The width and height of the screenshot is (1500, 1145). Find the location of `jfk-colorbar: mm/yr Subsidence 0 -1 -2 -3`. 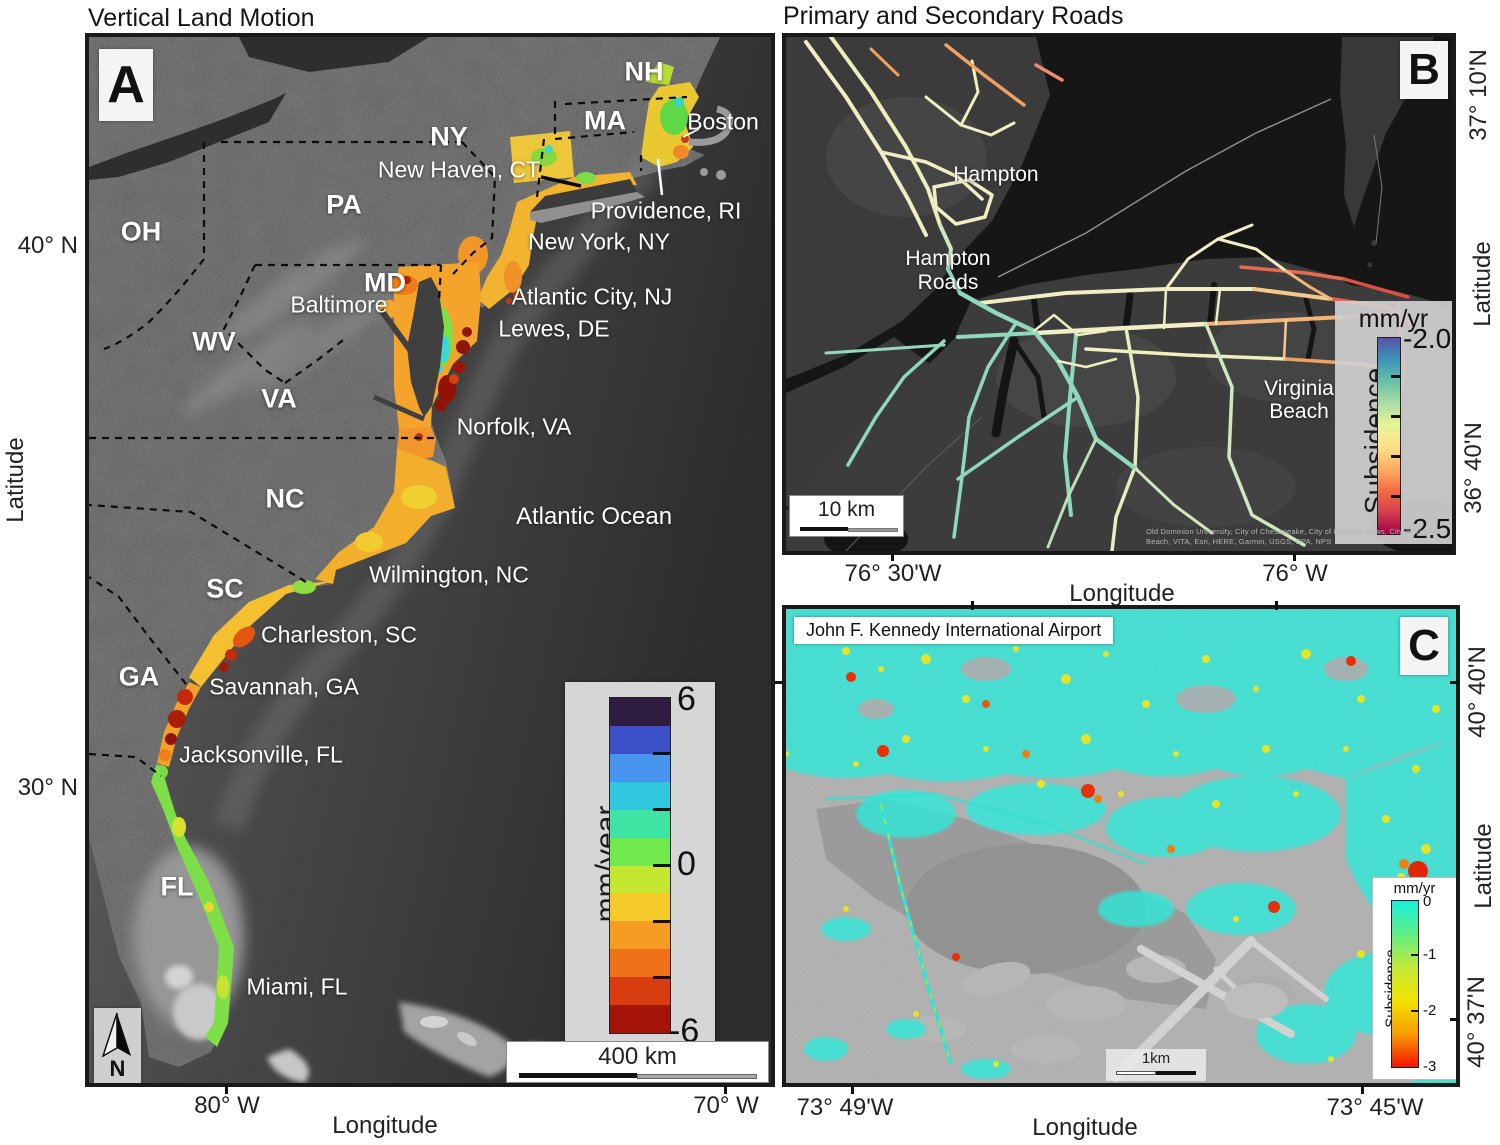

jfk-colorbar: mm/yr Subsidence 0 -1 -2 -3 is located at coordinates (1414, 978).